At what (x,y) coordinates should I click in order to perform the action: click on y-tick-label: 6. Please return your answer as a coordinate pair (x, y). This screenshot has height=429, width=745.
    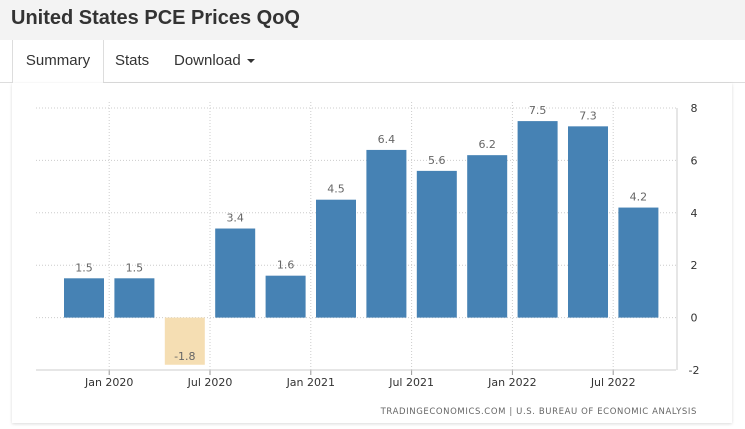
    Looking at the image, I should click on (694, 160).